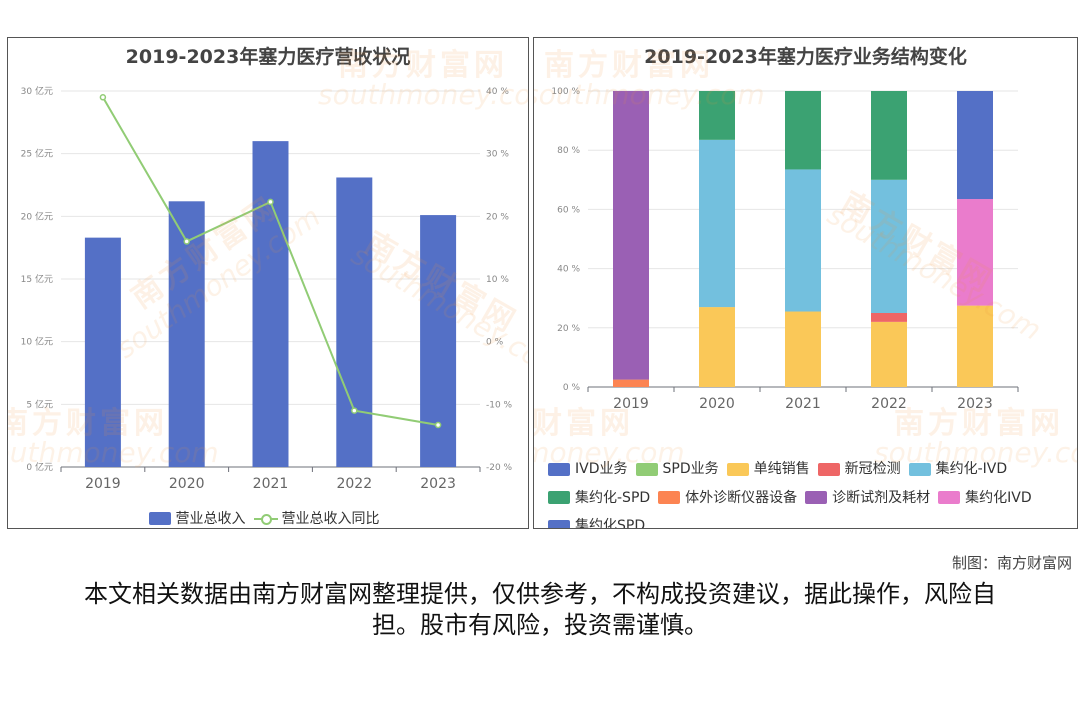 The width and height of the screenshot is (1080, 720). Describe the element at coordinates (881, 497) in the screenshot. I see `legend-label: 诊断试剂及耗材` at that location.